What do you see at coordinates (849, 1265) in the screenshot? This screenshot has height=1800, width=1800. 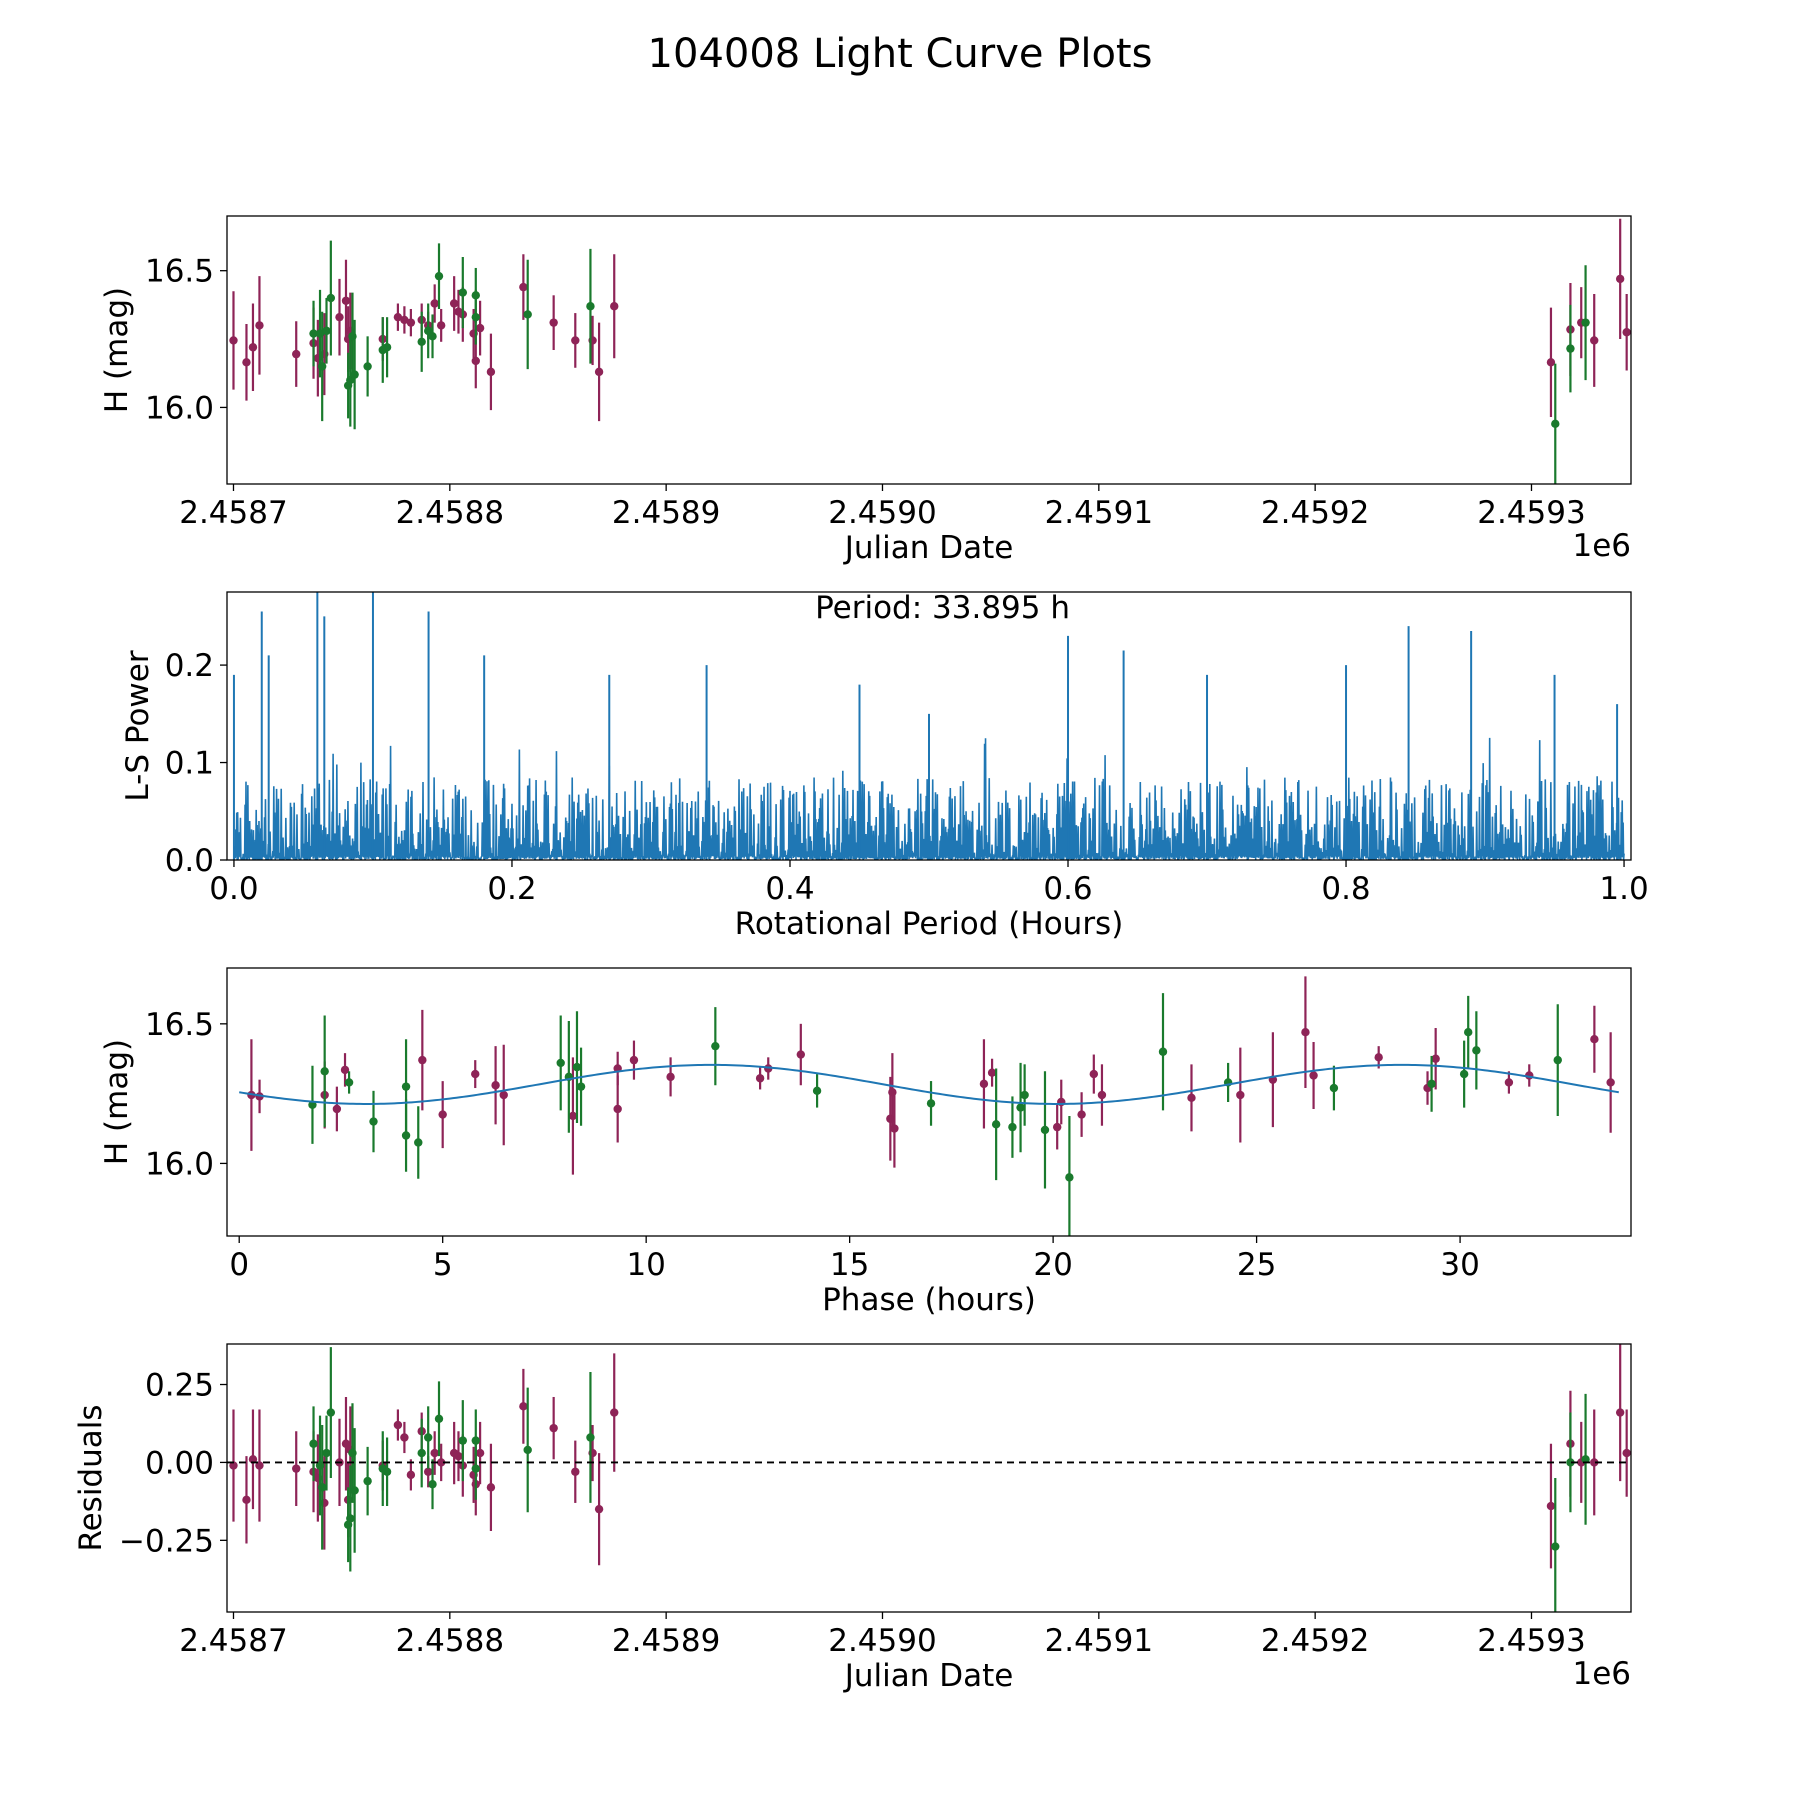 I see `phase-curve-x-tick-label: 15` at bounding box center [849, 1265].